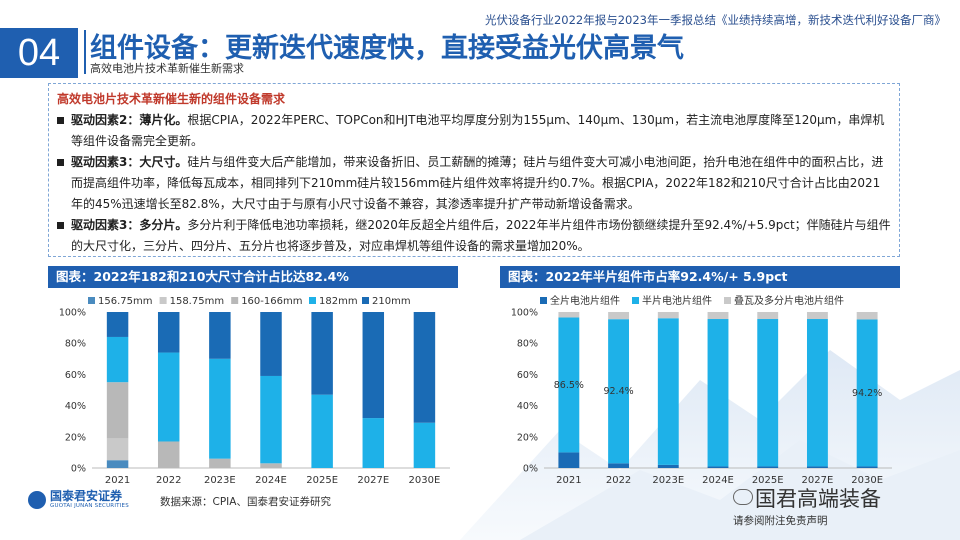 This screenshot has height=540, width=960. What do you see at coordinates (245, 502) in the screenshot?
I see `data-source: 数据来源：CPIA、国泰君安证券研究` at bounding box center [245, 502].